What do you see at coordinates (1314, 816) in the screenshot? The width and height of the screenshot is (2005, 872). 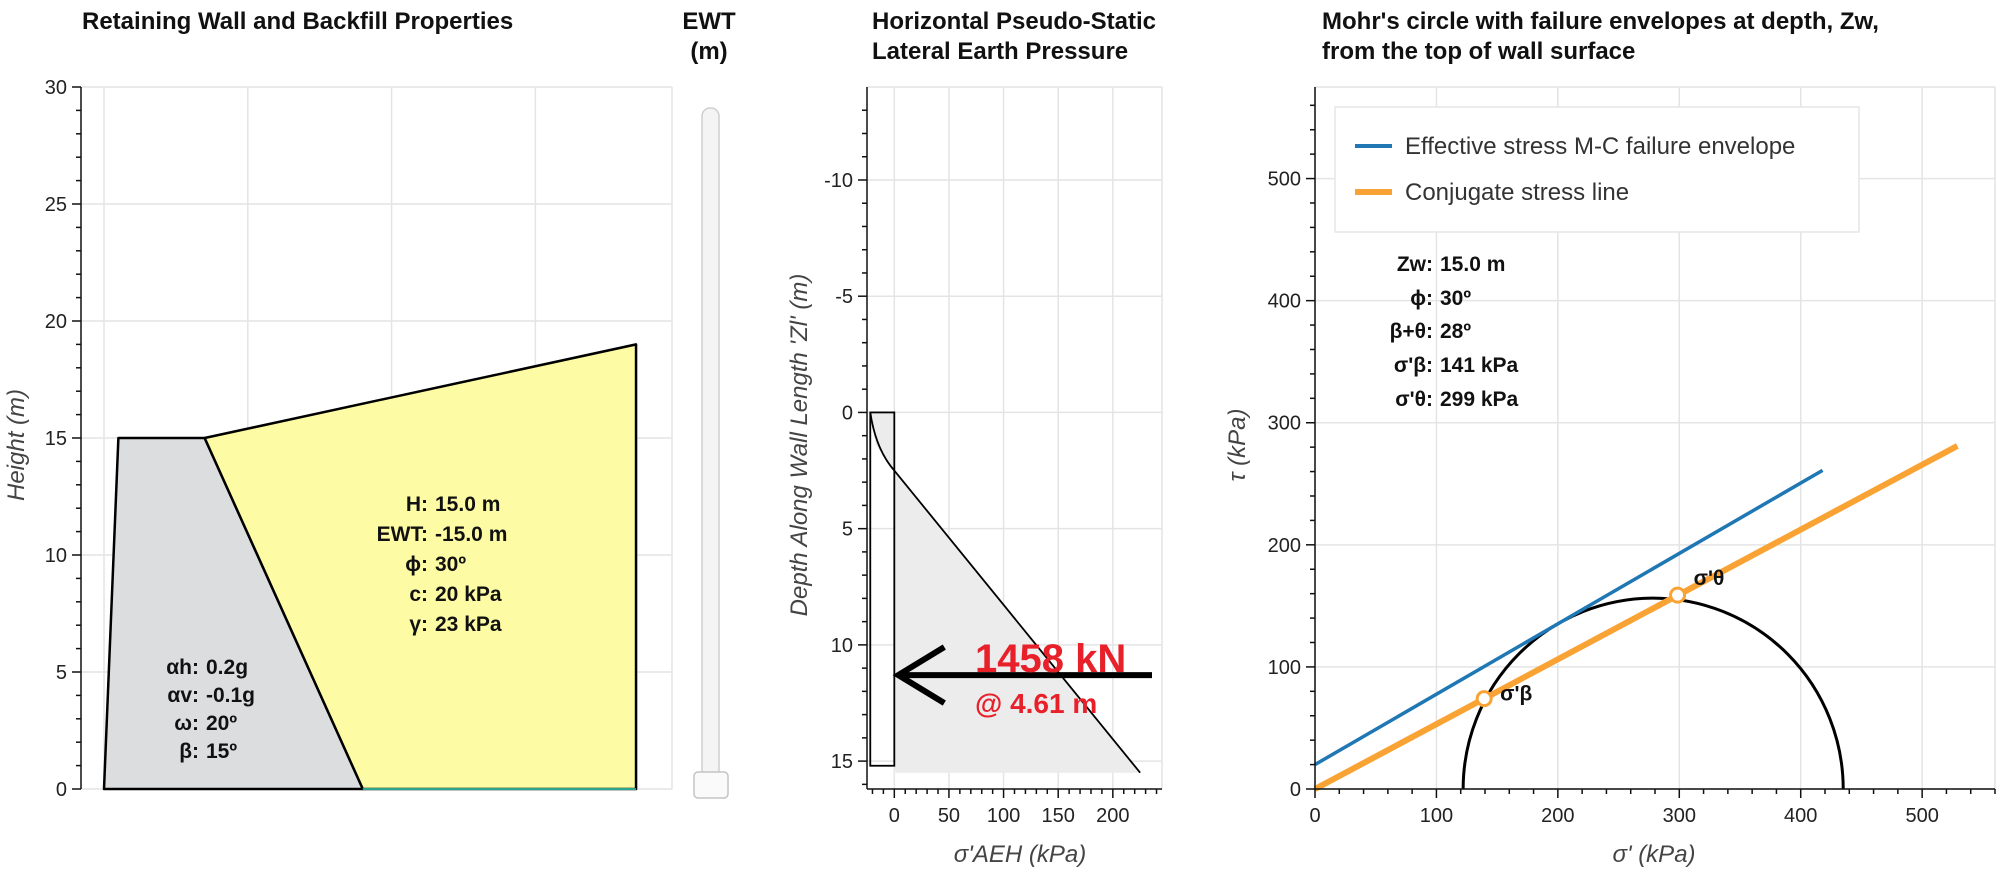 I see `mohr-x-tick-label: 0` at bounding box center [1314, 816].